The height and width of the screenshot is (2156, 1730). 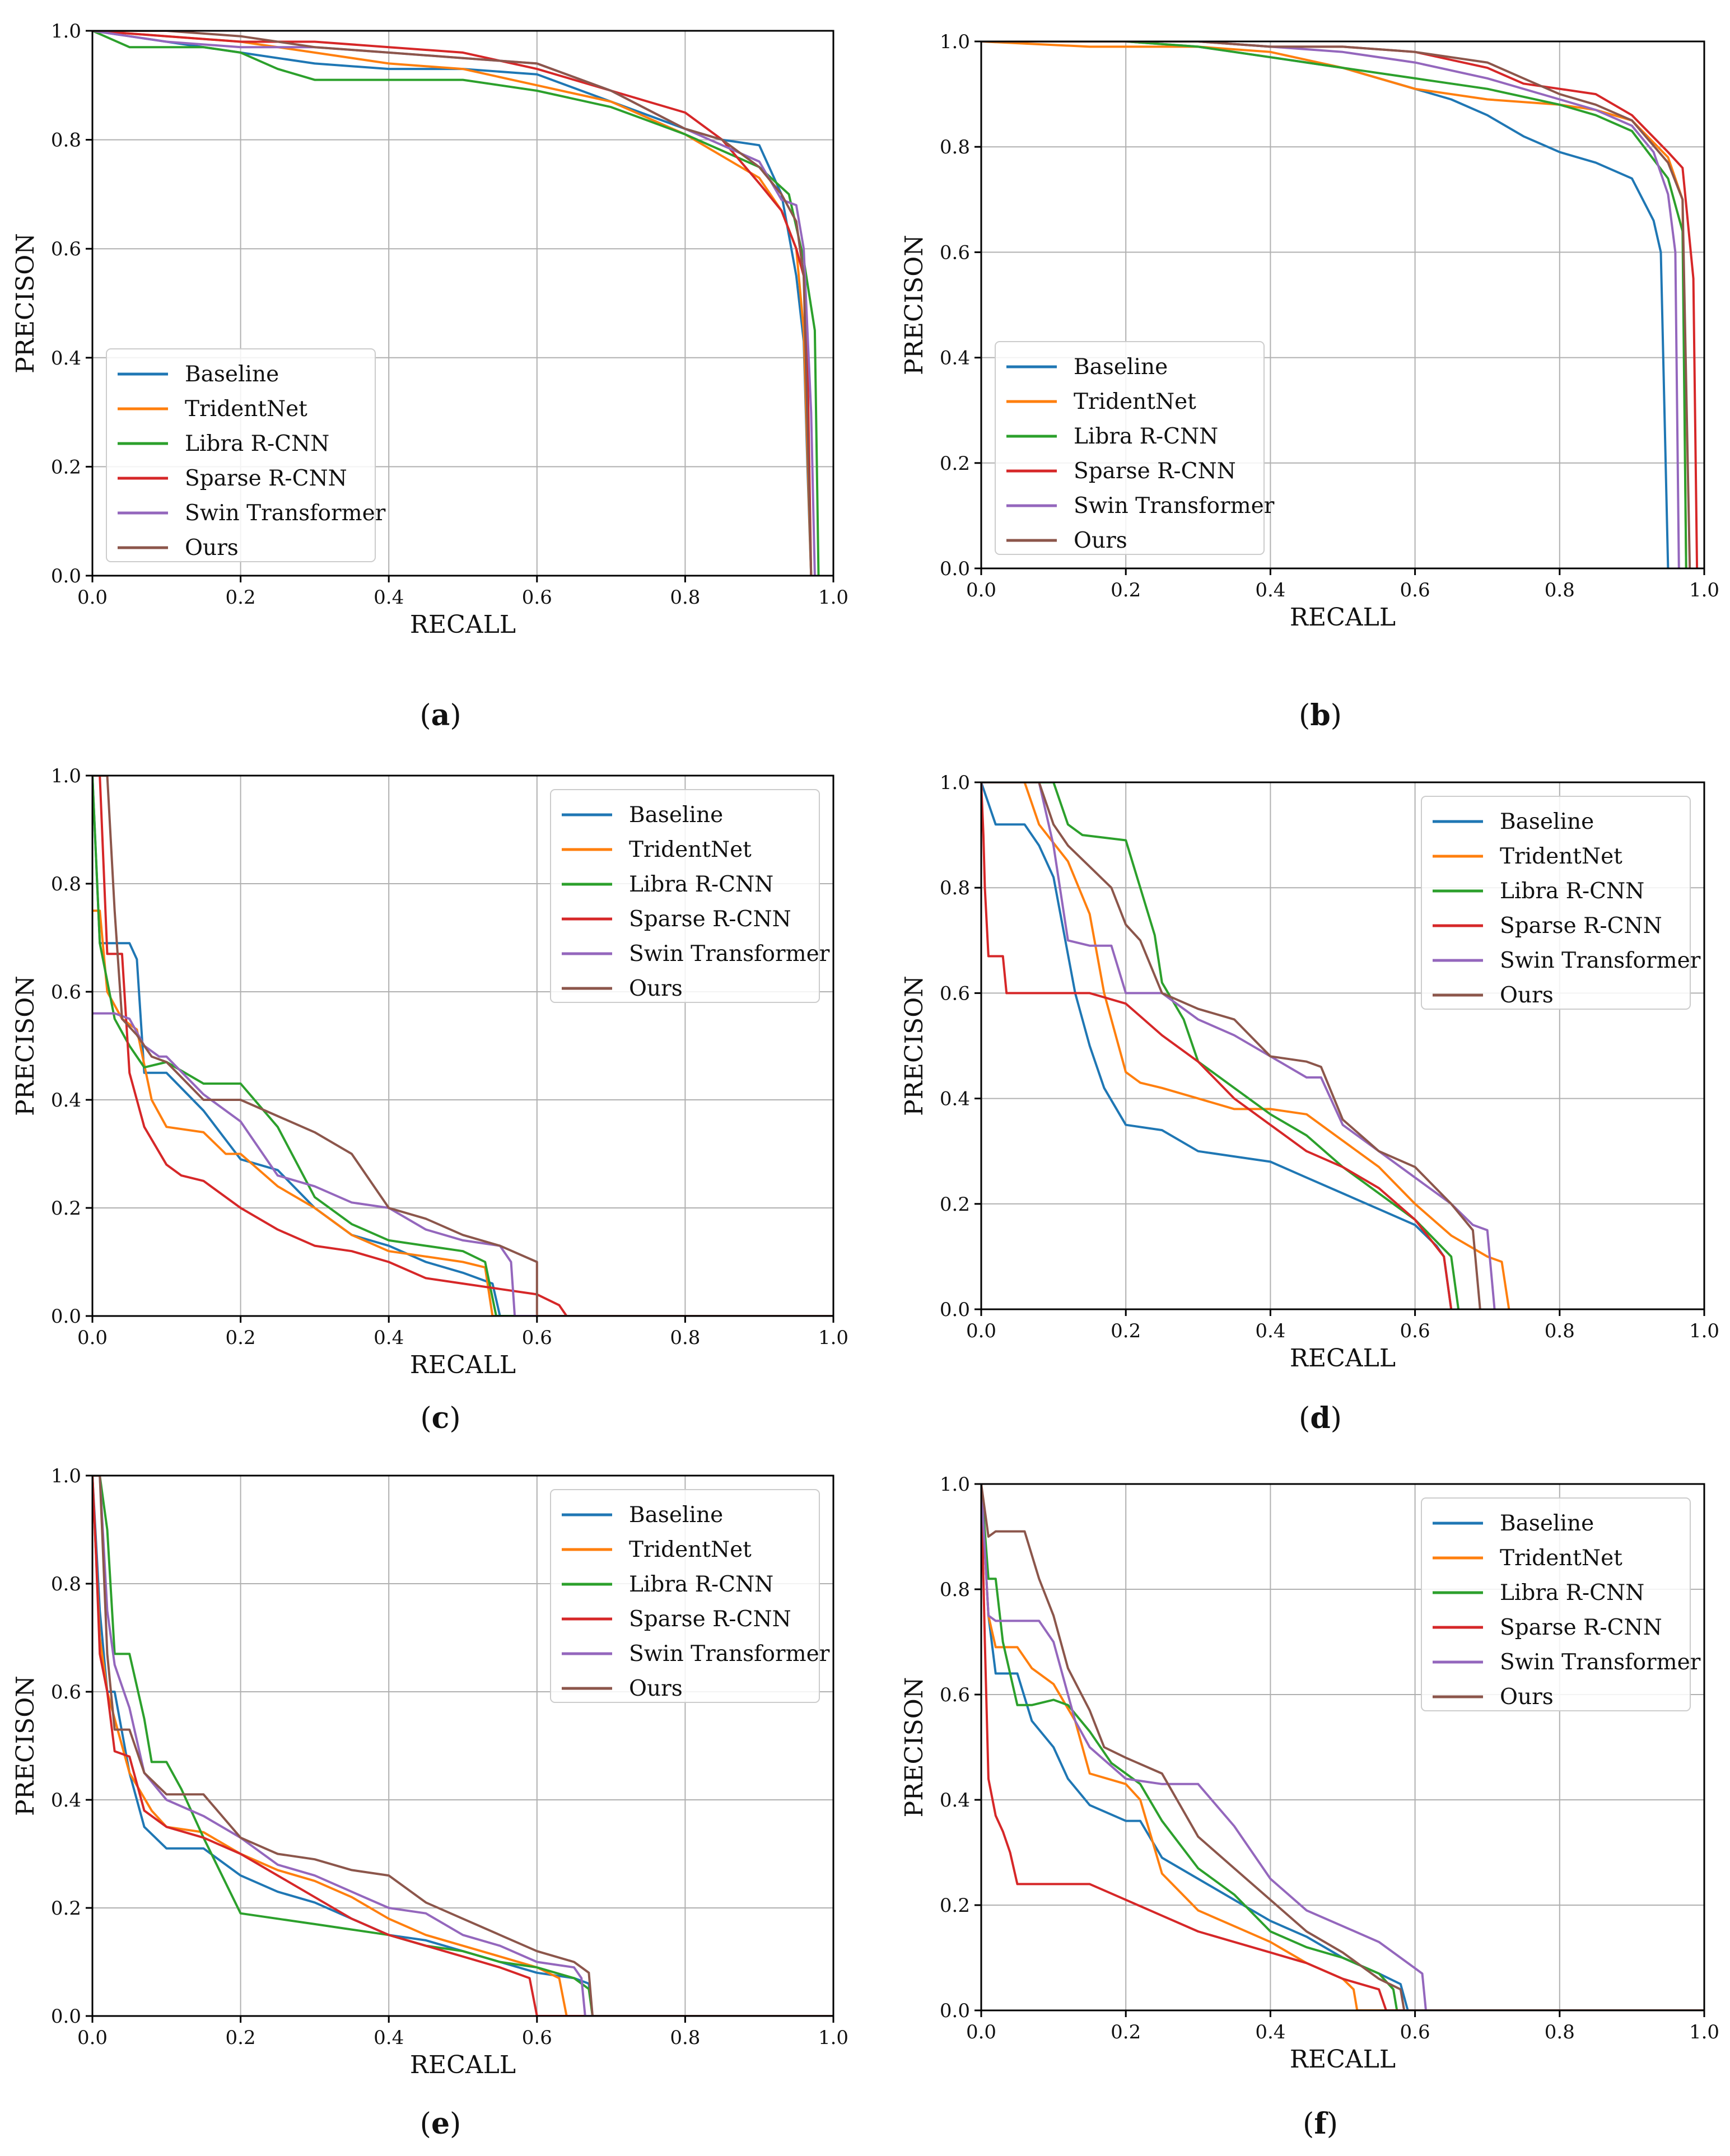 I want to click on panel-caption: (f), so click(x=1320, y=2124).